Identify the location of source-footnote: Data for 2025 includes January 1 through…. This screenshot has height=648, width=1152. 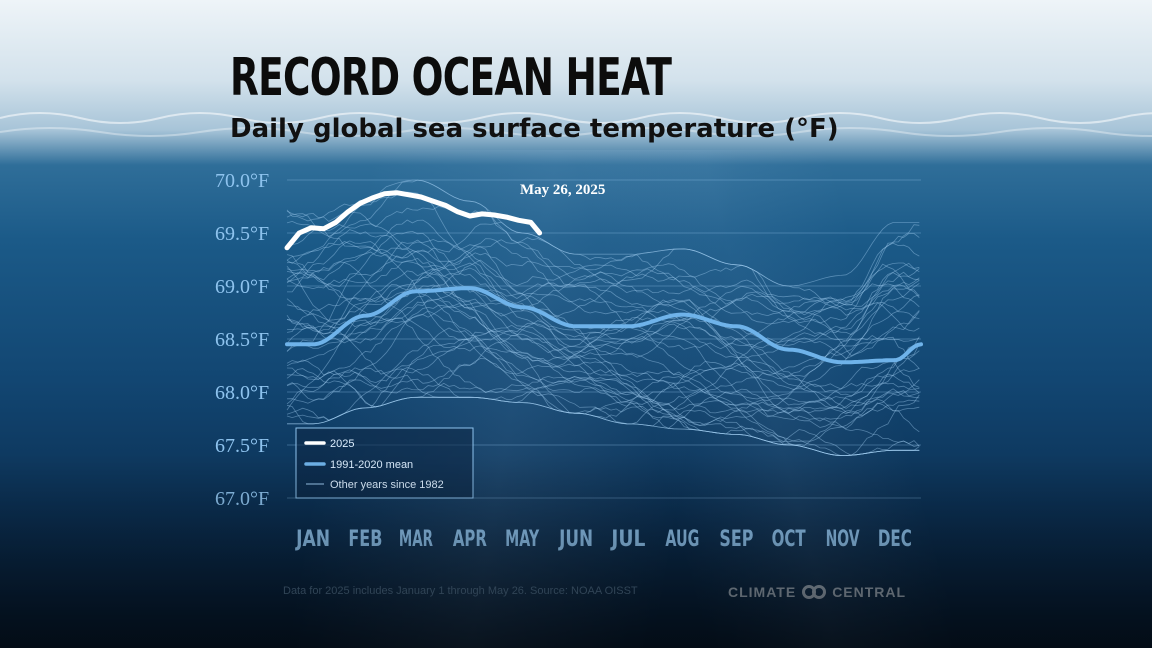
(460, 591).